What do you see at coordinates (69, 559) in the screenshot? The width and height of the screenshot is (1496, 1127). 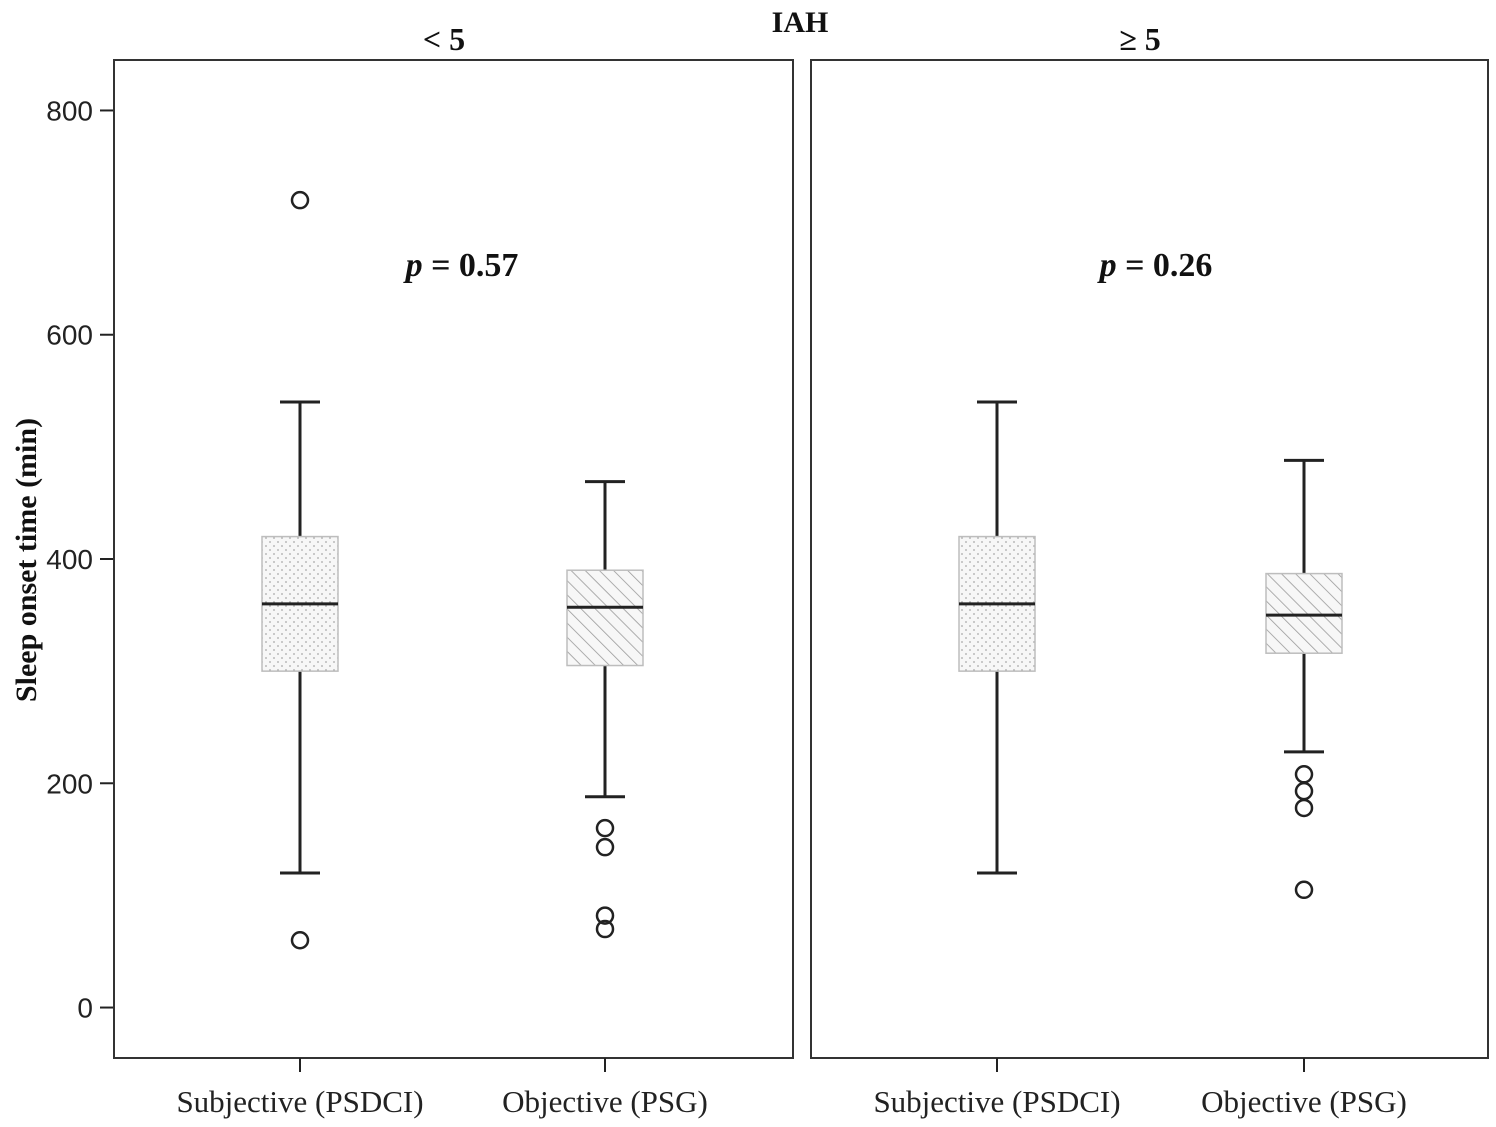 I see `y-tick-label: 400` at bounding box center [69, 559].